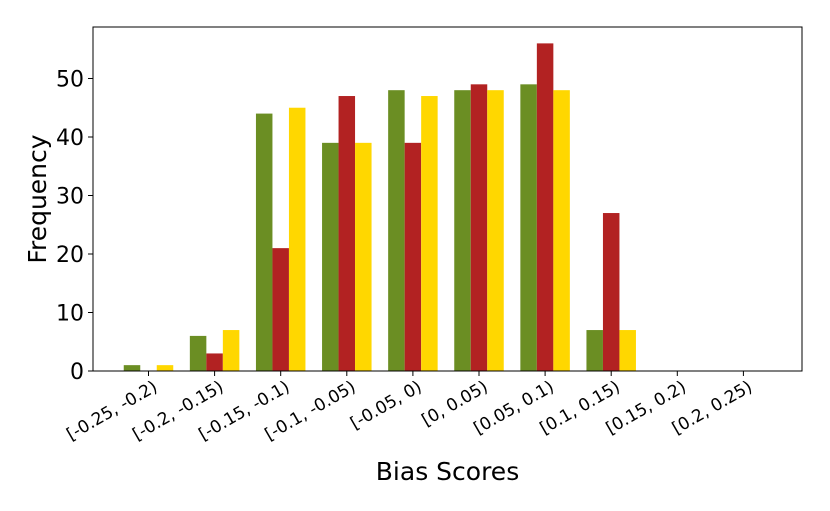 The height and width of the screenshot is (511, 830). Describe the element at coordinates (70, 79) in the screenshot. I see `y-tick-label: 50` at that location.